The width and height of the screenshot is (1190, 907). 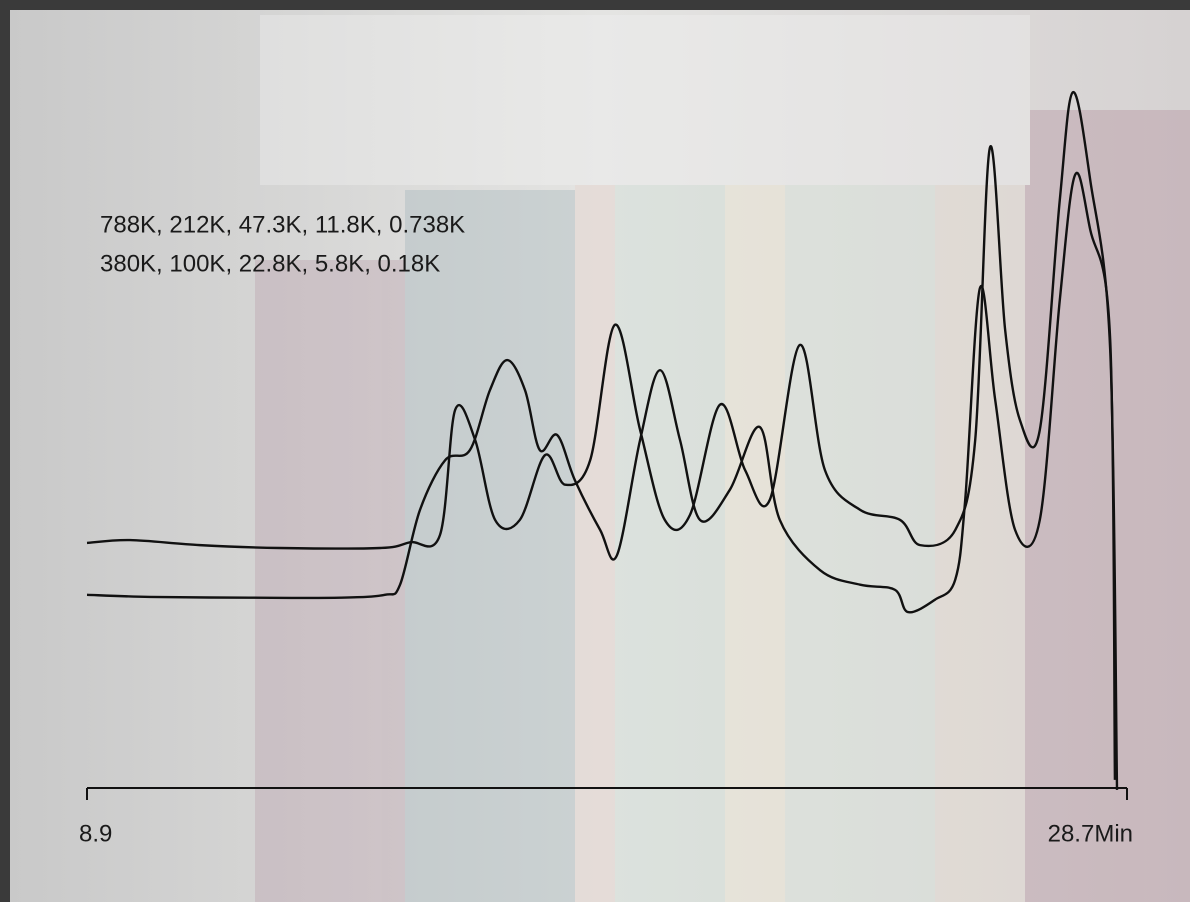 I want to click on annotation: 380K, 100K, 22.8K, 5.8K, 0.18K, so click(x=270, y=263).